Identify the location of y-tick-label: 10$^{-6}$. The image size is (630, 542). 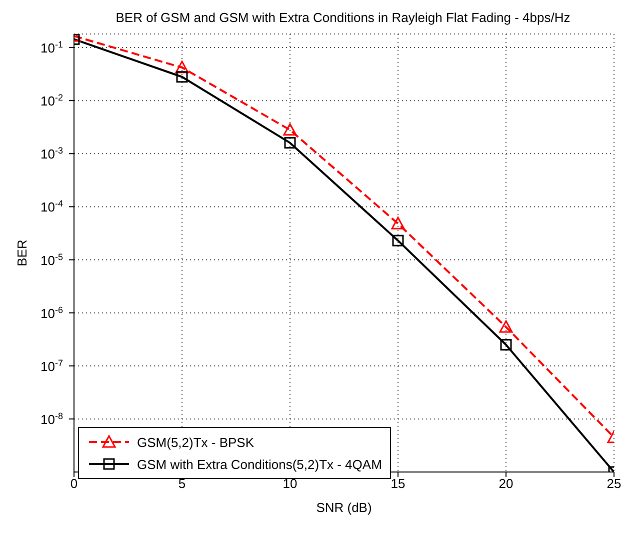
(51, 312).